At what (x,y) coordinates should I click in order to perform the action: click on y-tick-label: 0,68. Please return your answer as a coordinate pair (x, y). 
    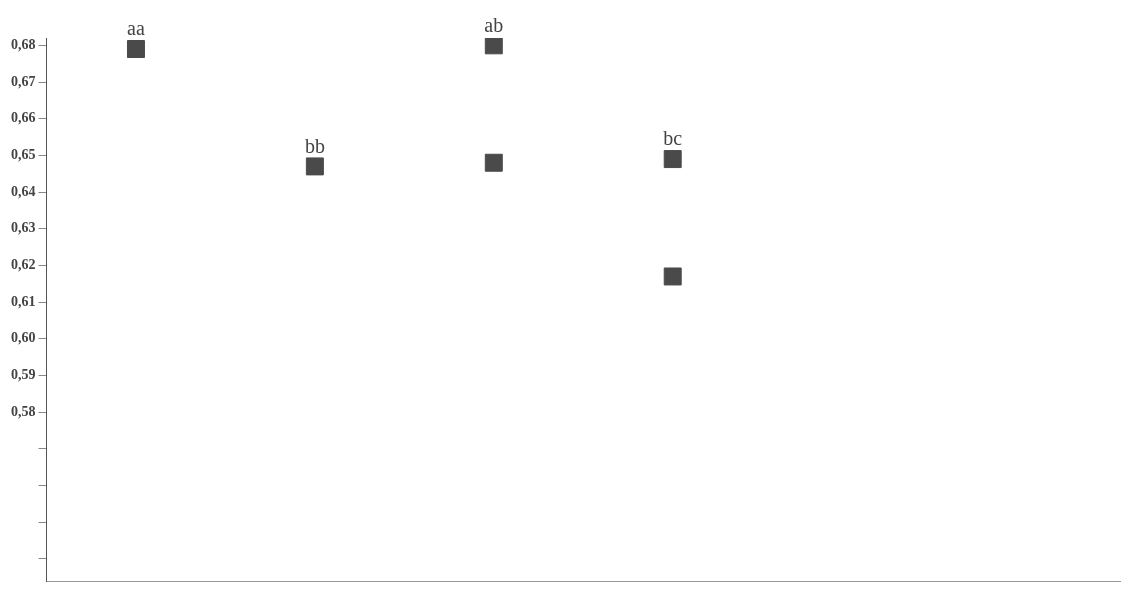
    Looking at the image, I should click on (23, 44).